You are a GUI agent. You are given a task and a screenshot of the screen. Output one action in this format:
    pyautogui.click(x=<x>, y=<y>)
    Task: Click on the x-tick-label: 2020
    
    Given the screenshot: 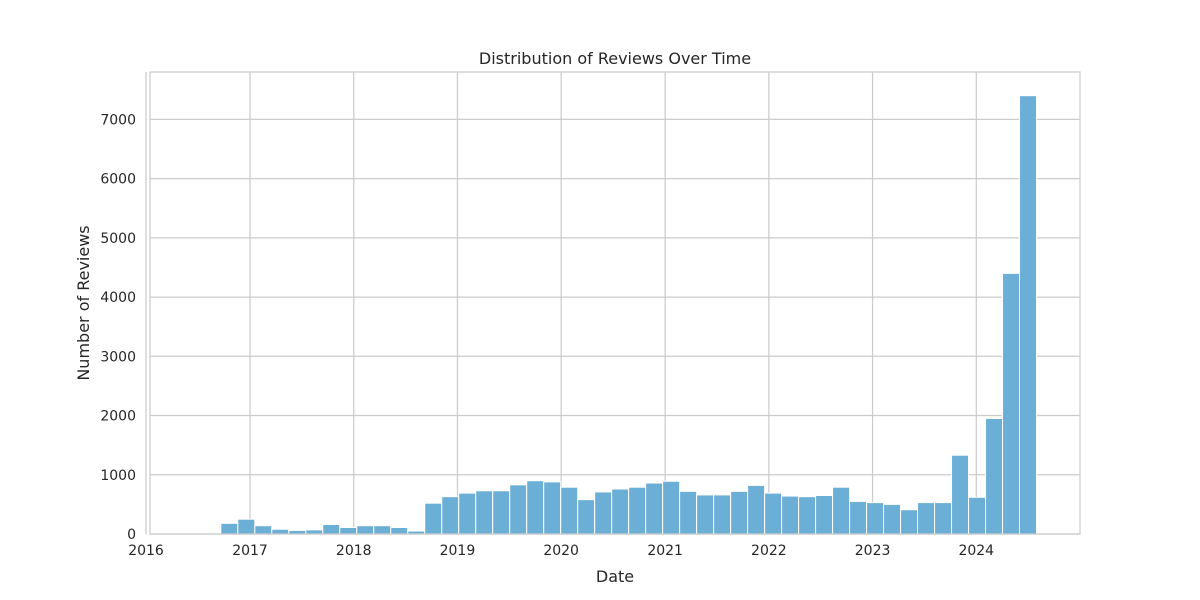 What is the action you would take?
    pyautogui.click(x=561, y=551)
    